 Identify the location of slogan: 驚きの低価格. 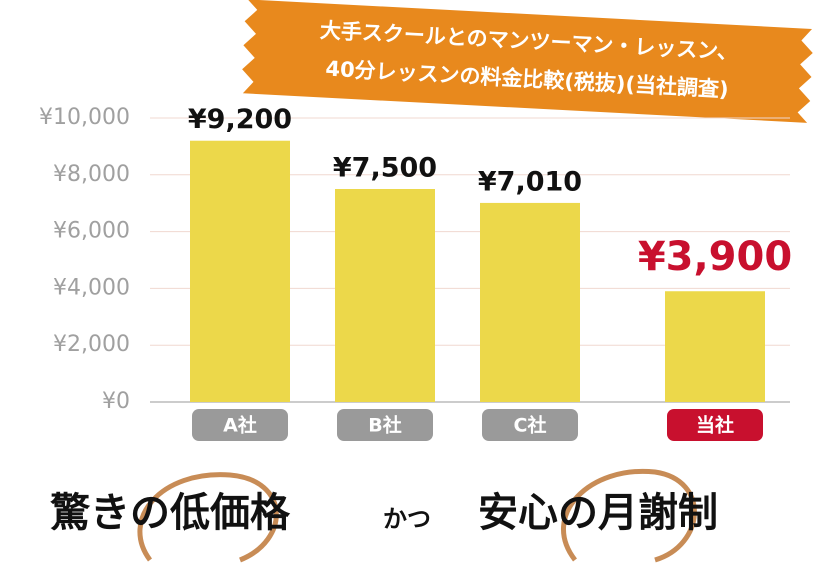
(170, 513).